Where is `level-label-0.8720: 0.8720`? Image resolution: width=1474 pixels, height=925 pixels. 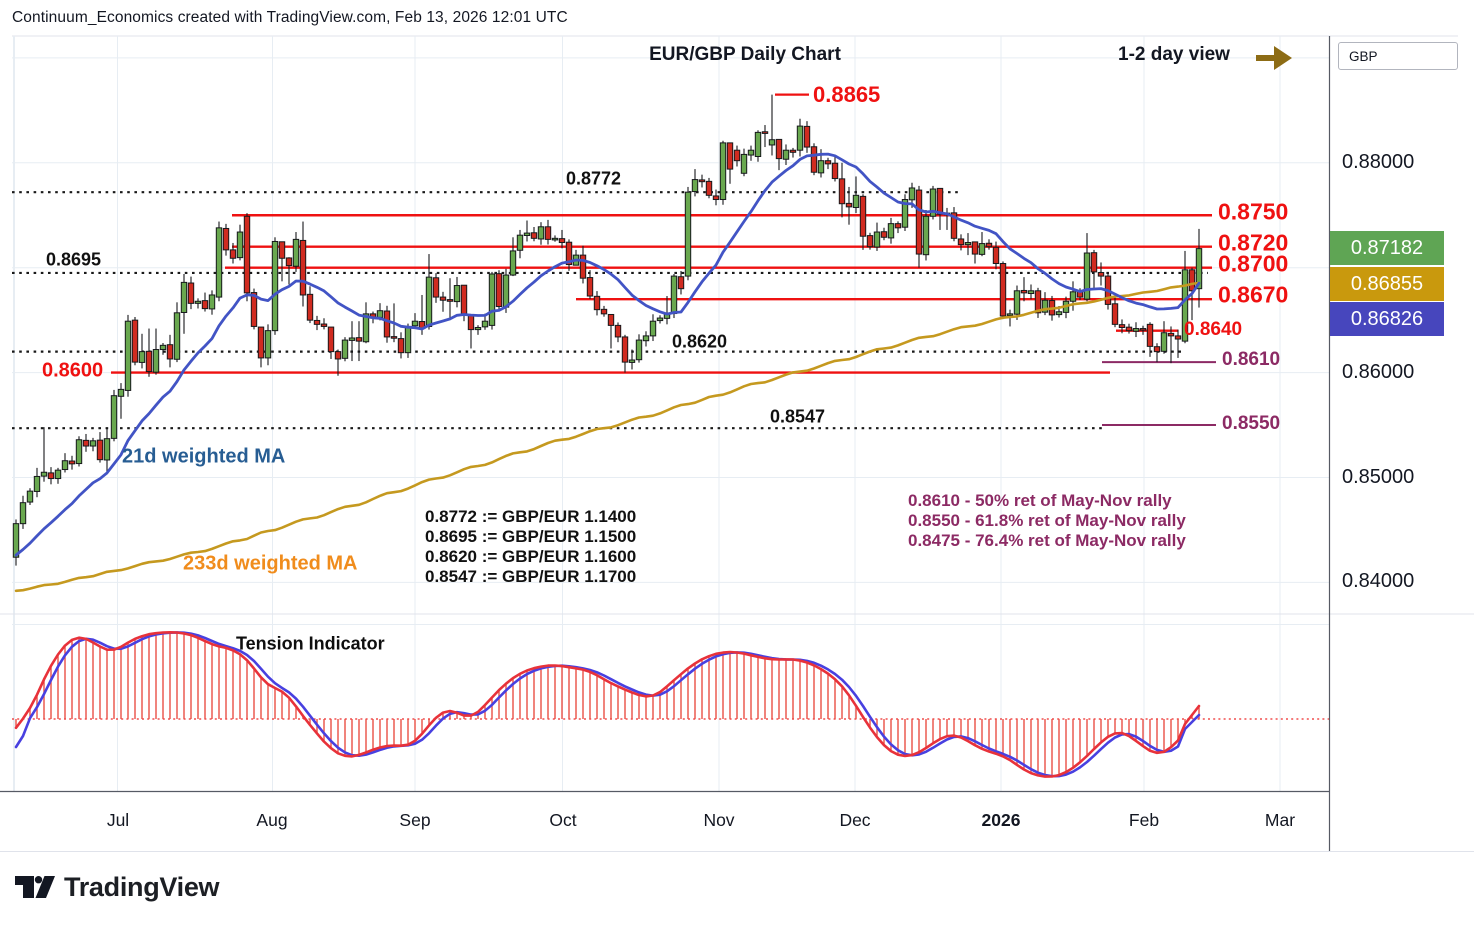
level-label-0.8720: 0.8720 is located at coordinates (1253, 242).